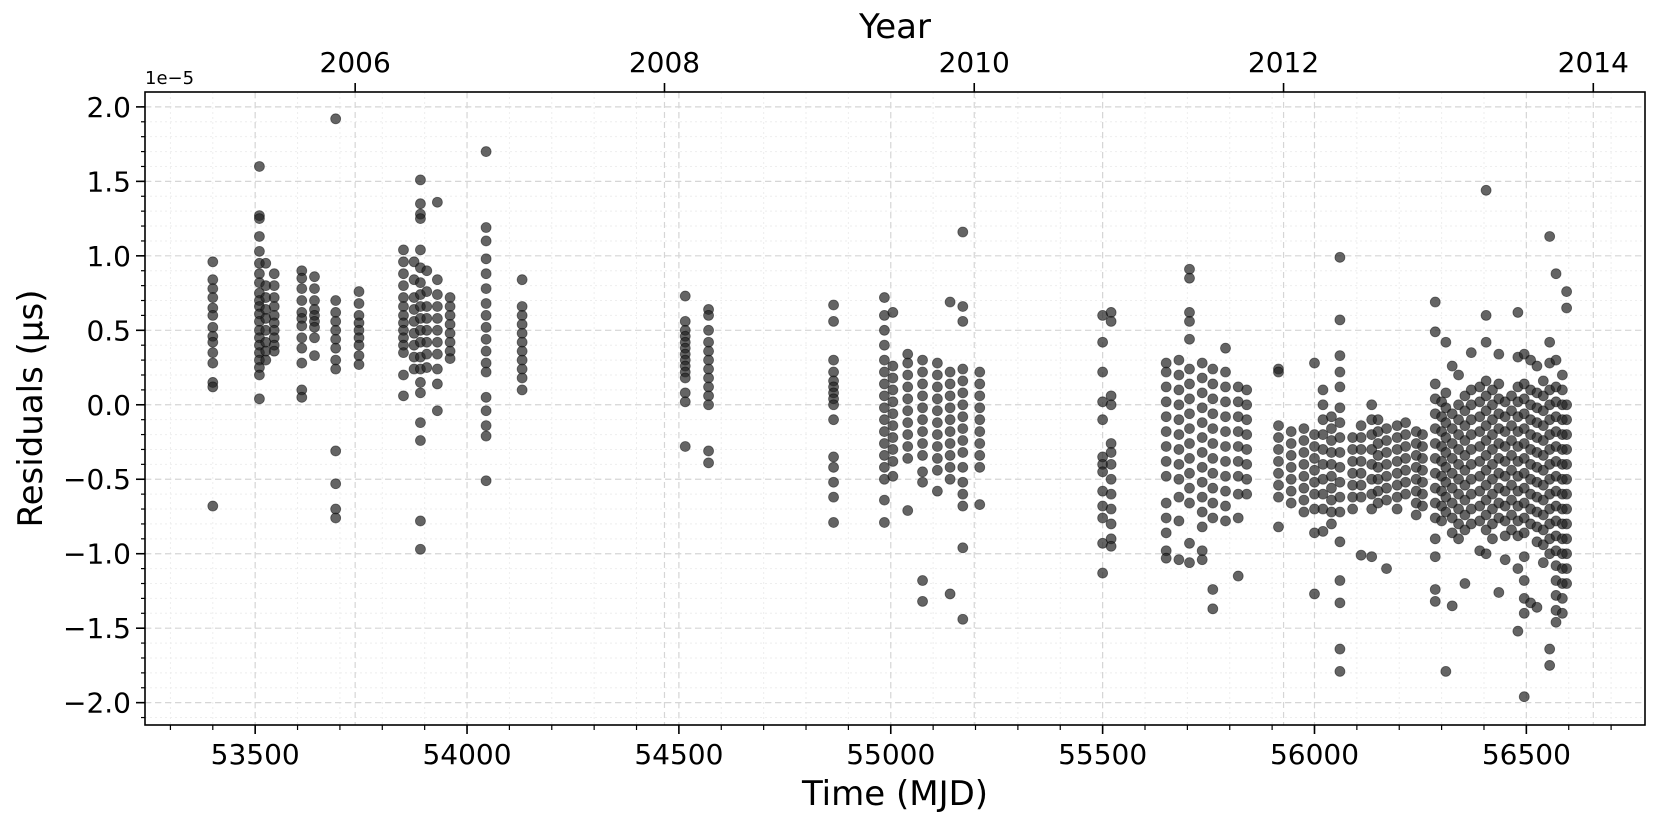 This screenshot has height=825, width=1660. Describe the element at coordinates (1283, 62) in the screenshot. I see `top-x-tick-label: 2012` at that location.